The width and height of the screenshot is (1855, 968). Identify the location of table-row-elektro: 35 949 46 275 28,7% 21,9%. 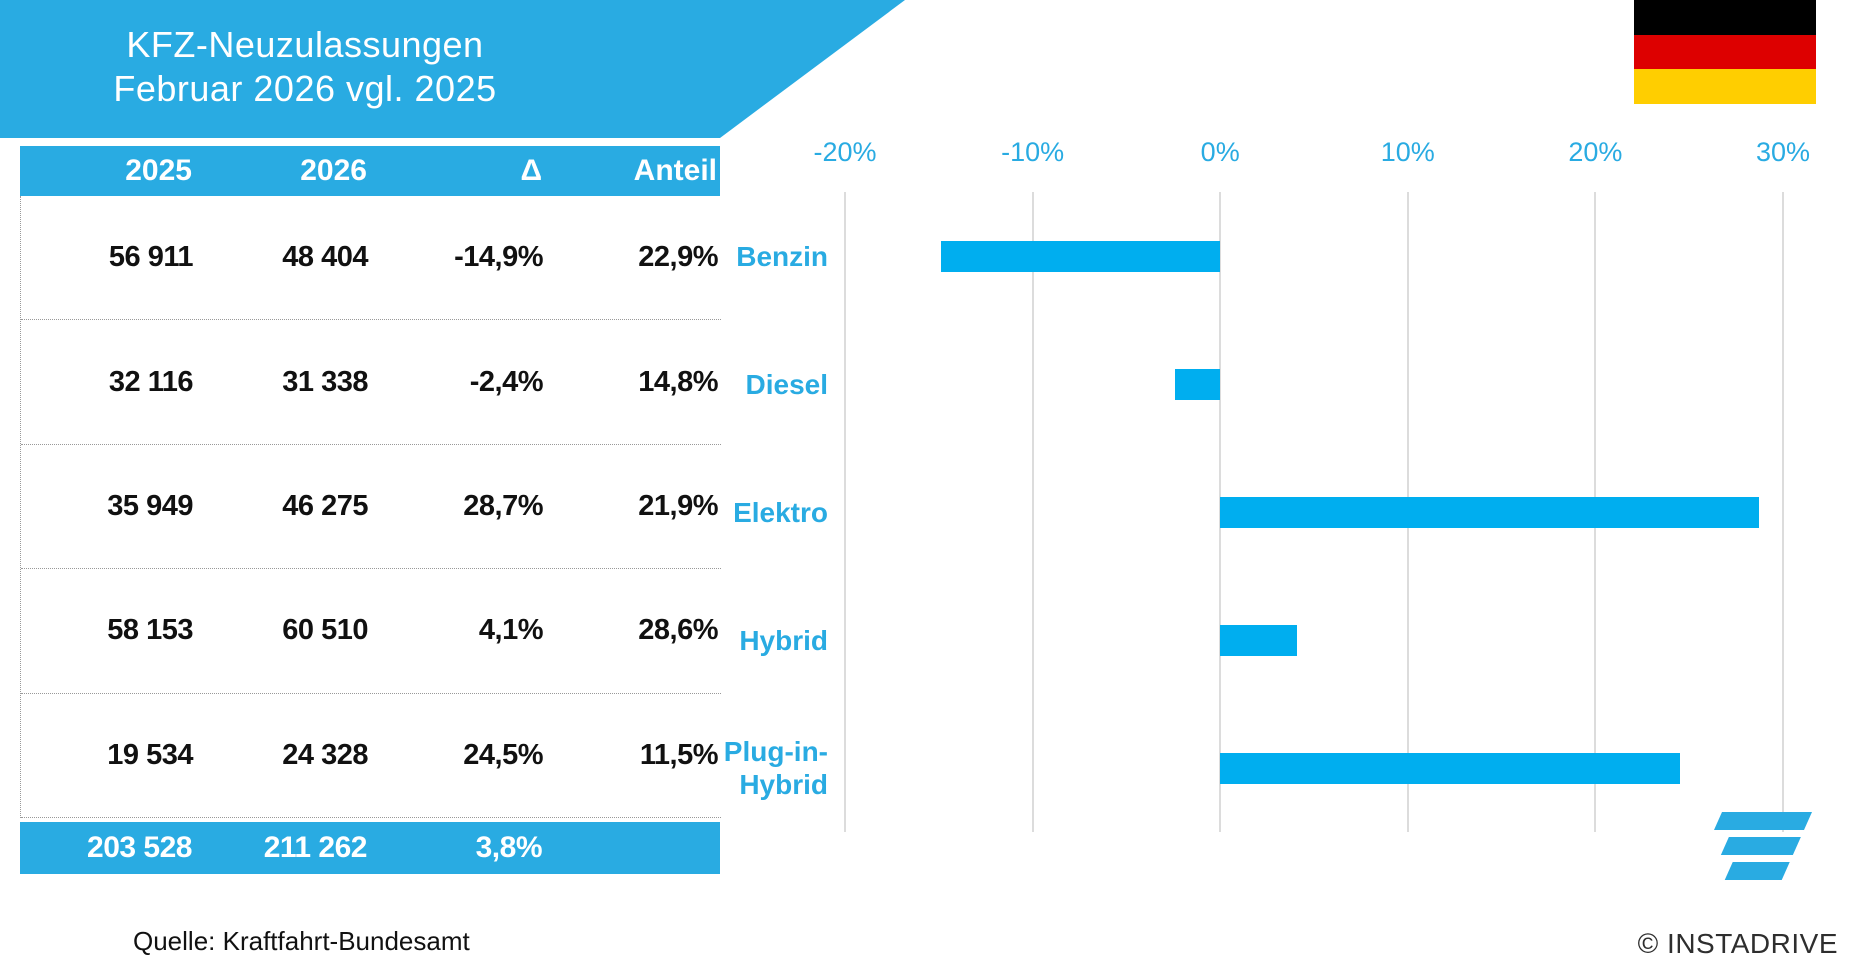
(371, 507).